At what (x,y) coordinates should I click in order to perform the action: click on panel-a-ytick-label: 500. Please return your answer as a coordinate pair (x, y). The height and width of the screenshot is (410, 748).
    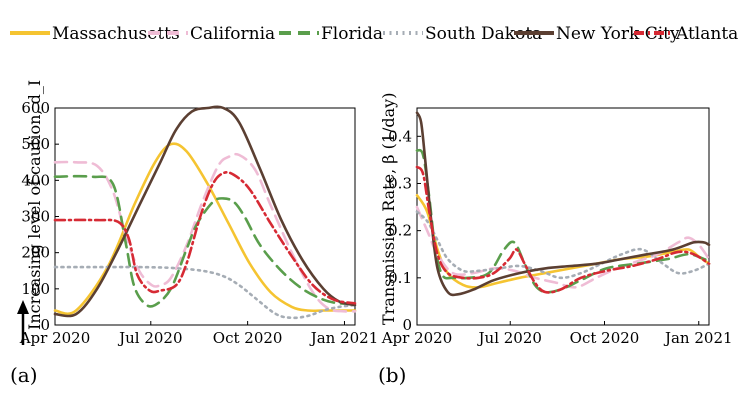
    Looking at the image, I should click on (35, 144).